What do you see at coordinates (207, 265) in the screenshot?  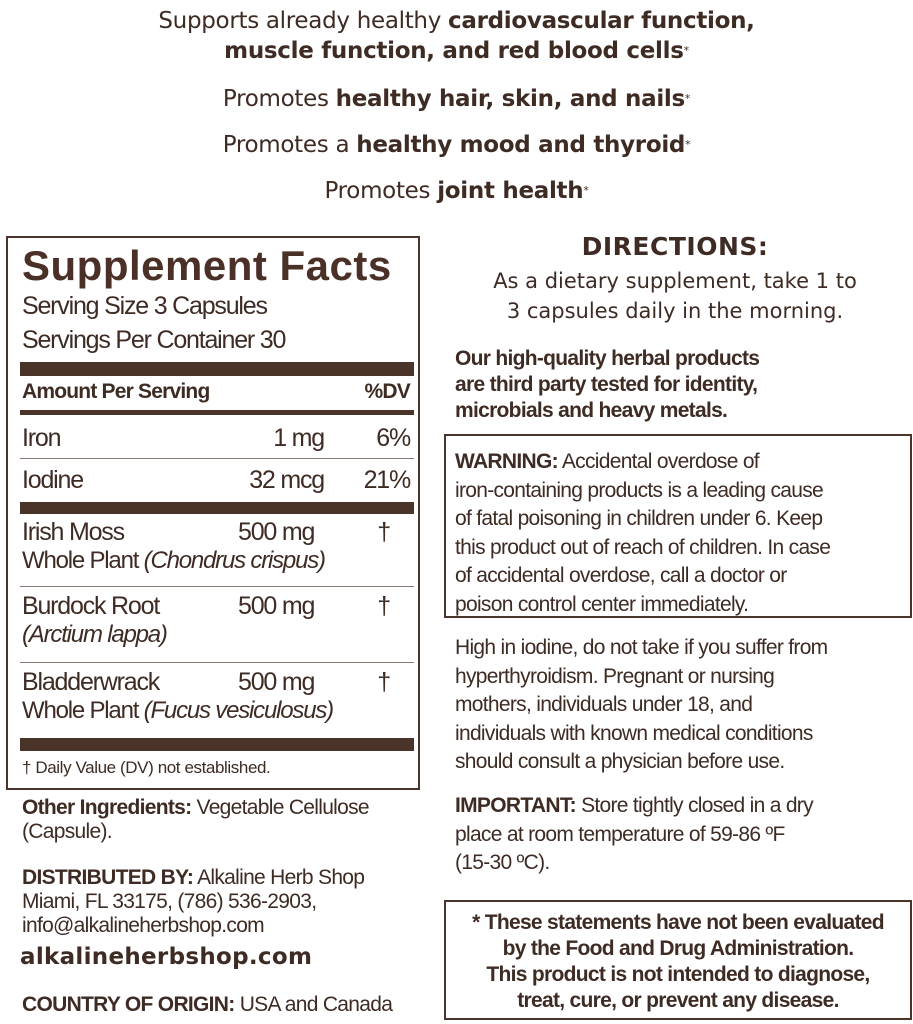 I see `supplement-facts-title: Supplement Facts` at bounding box center [207, 265].